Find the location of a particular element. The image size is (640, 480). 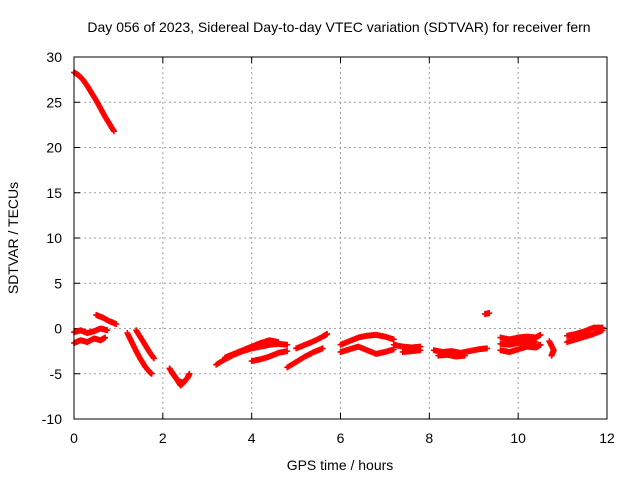

x-tick-label: 2 is located at coordinates (163, 438).